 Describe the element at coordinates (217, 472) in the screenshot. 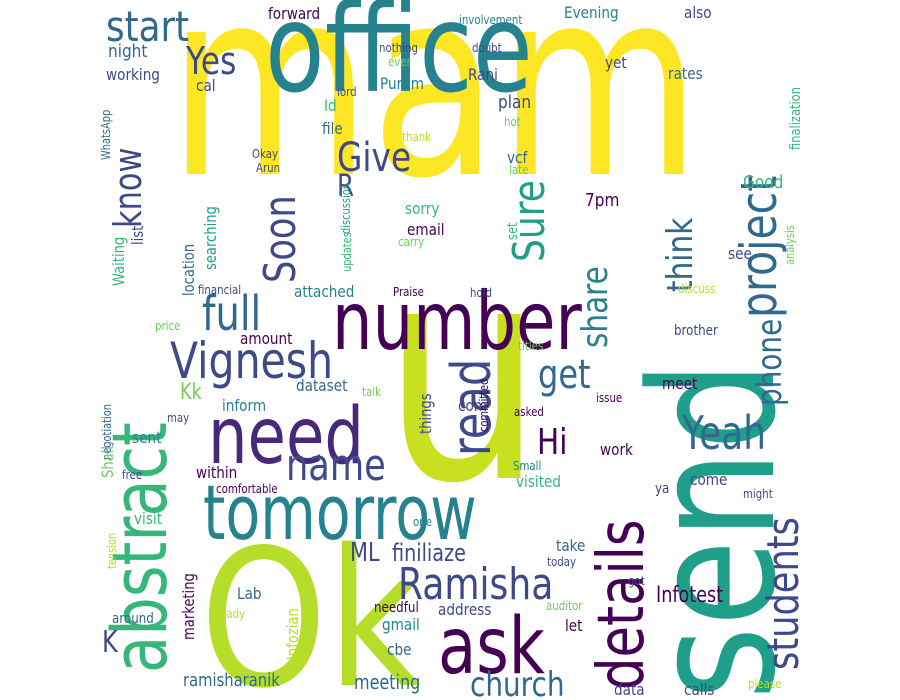

I see `cloud-word: within` at that location.